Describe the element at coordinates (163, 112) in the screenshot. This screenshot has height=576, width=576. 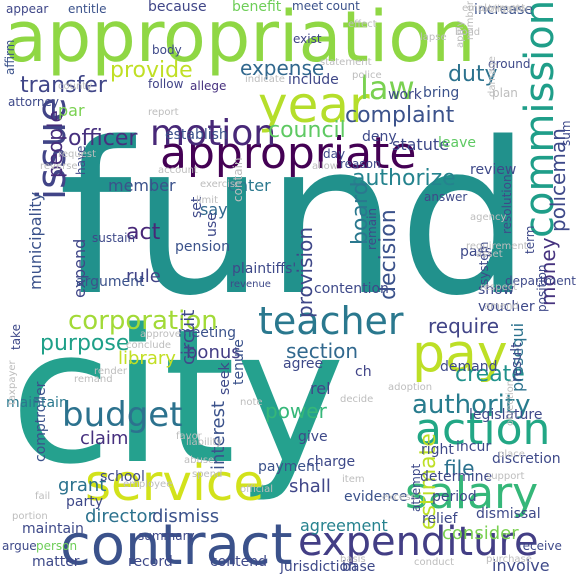
I see `cloud-word: report` at that location.